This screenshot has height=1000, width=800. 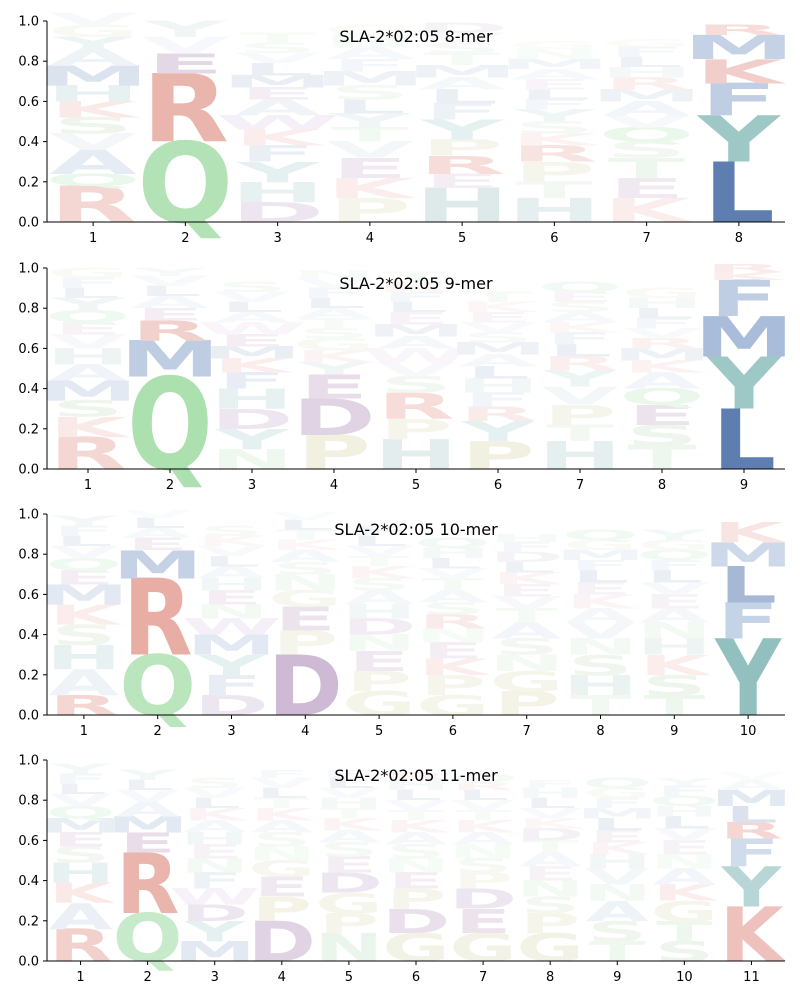 I want to click on x-tick-label: 6, so click(x=453, y=731).